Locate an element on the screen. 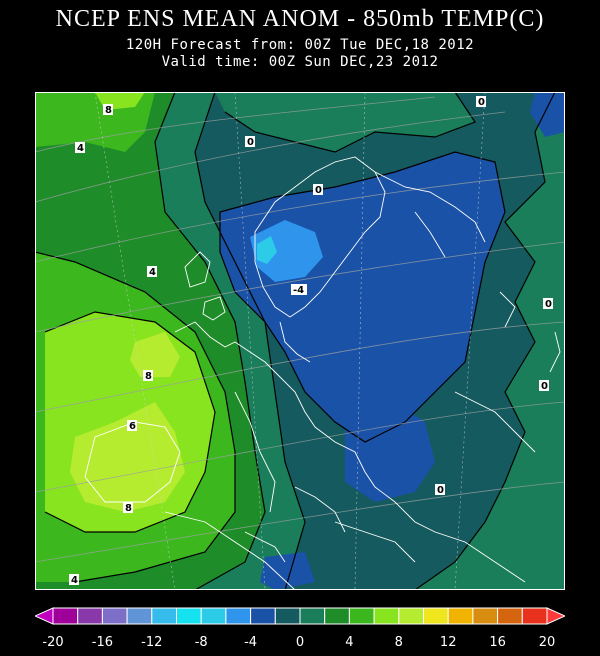  legend-tick-6: 4 is located at coordinates (349, 642).